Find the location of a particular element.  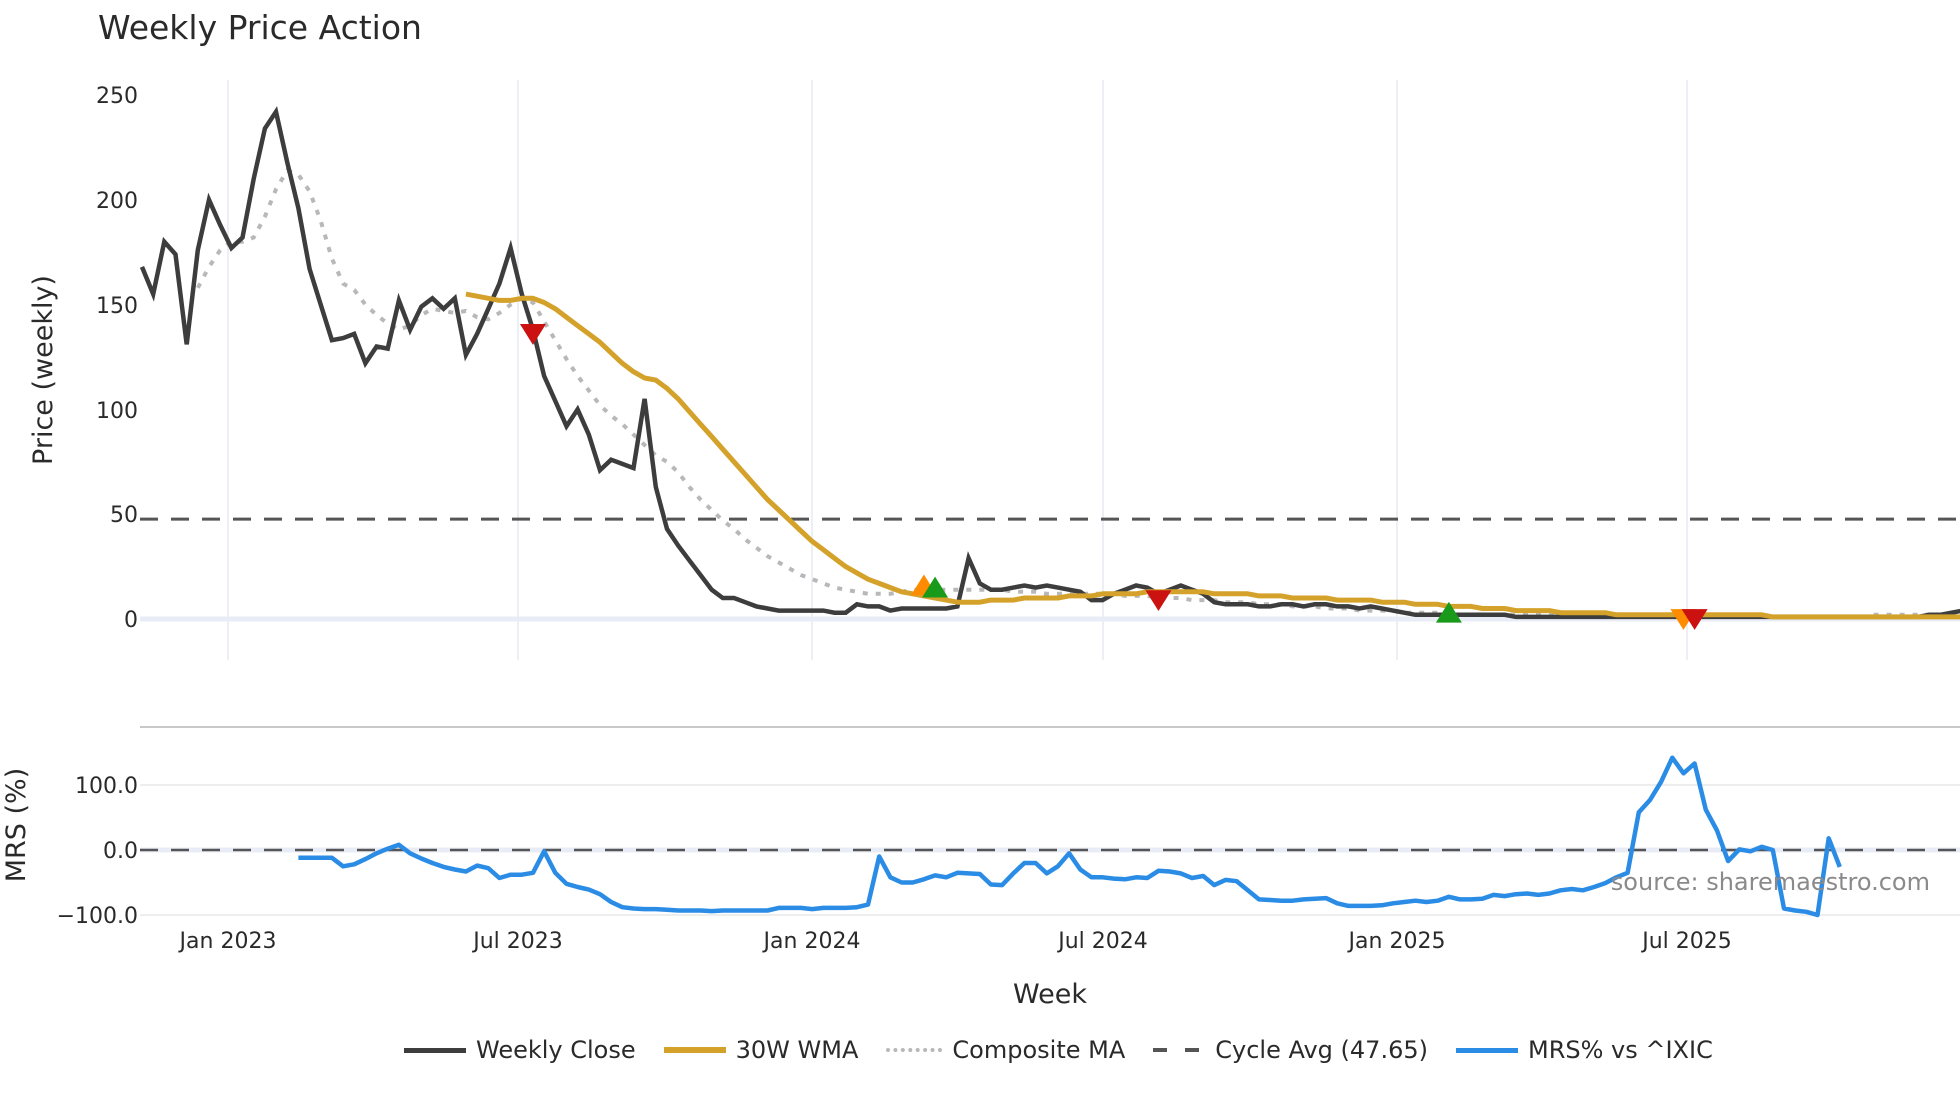

xtick-jan-2024: Jan 2024 is located at coordinates (811, 941).